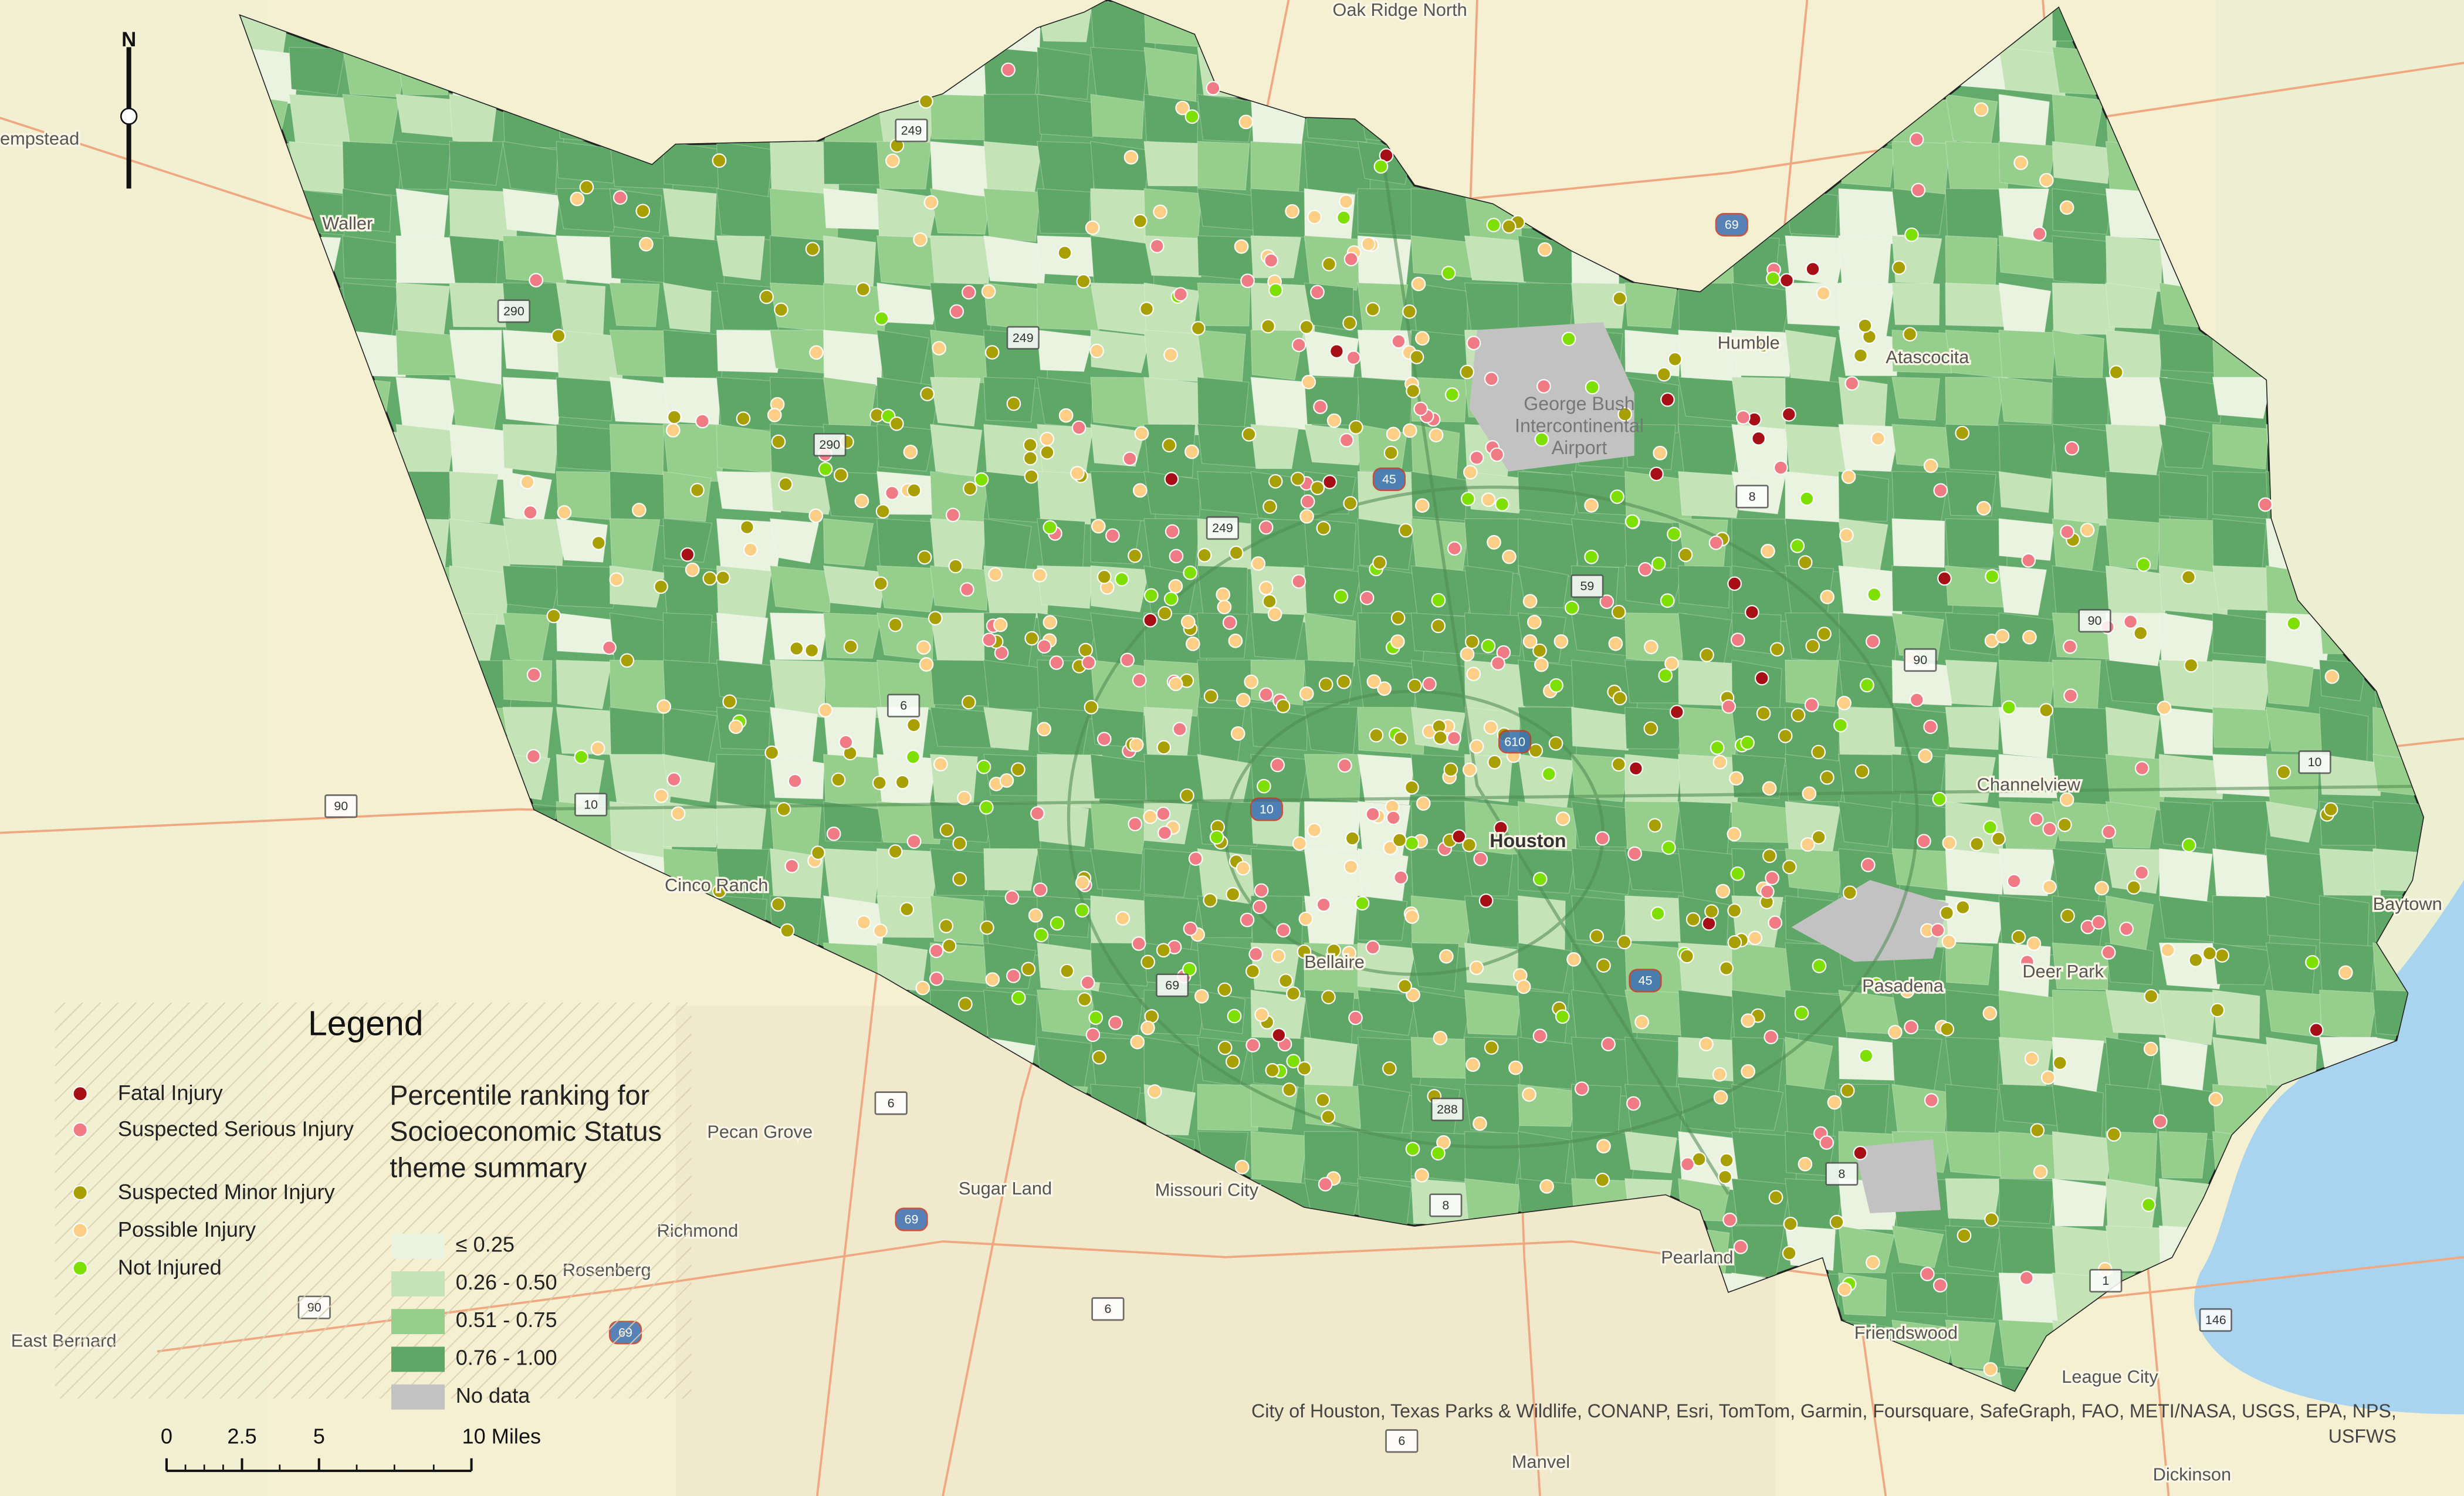 The height and width of the screenshot is (1496, 2464). Describe the element at coordinates (226, 1192) in the screenshot. I see `legend-label: Suspected Minor Injury` at that location.